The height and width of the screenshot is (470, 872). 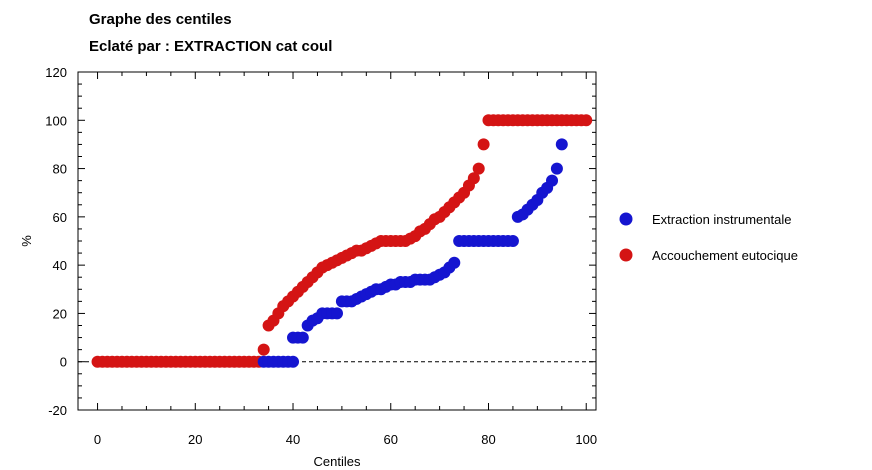 I want to click on chart-title: Graphe des centiles, so click(x=160, y=19).